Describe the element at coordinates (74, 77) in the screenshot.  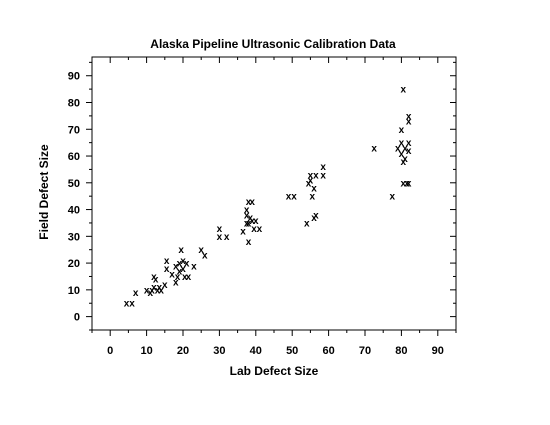
I see `y-tick-label: 90` at that location.